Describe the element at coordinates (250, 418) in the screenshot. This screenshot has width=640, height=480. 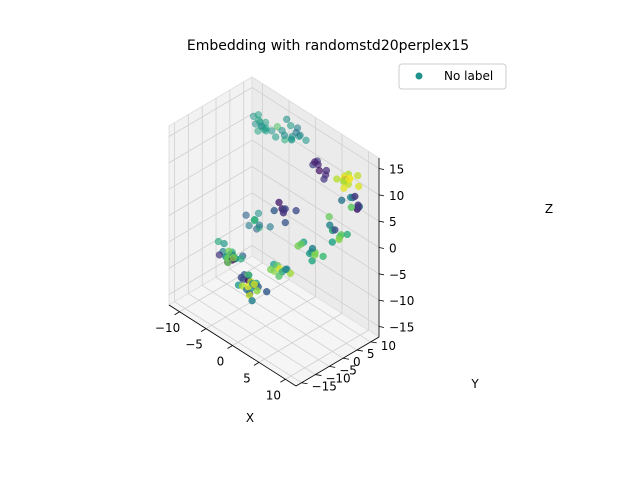
I see `x-axis-label: X` at that location.